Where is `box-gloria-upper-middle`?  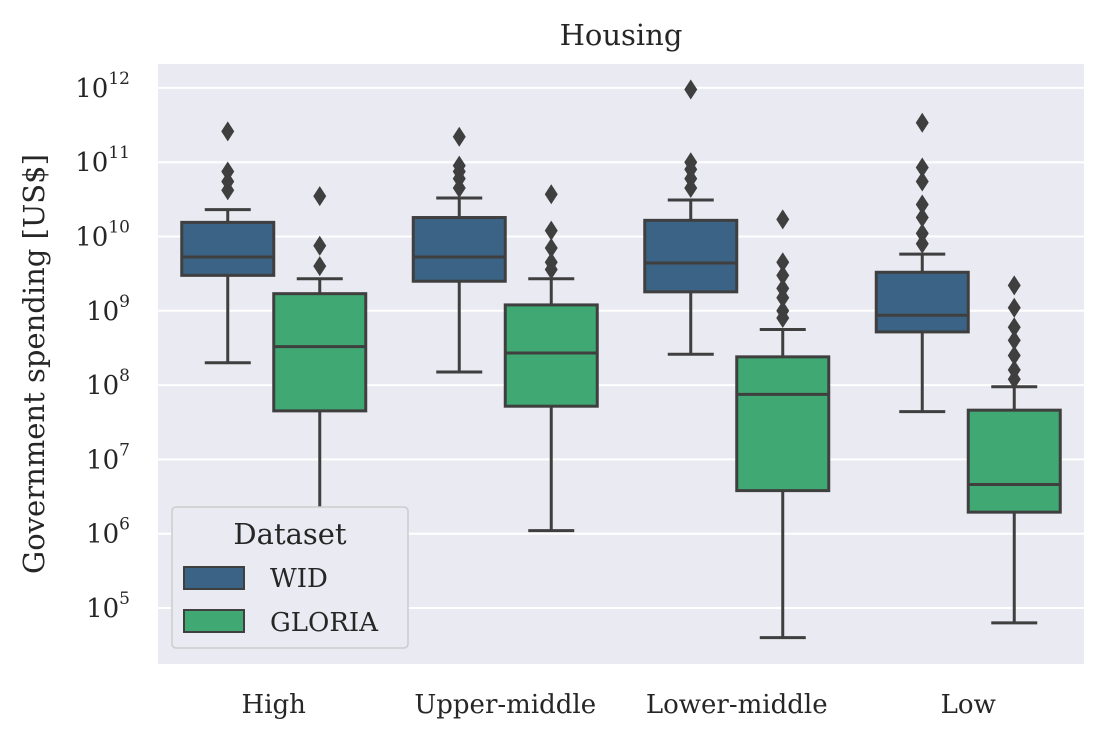
box-gloria-upper-middle is located at coordinates (551, 358).